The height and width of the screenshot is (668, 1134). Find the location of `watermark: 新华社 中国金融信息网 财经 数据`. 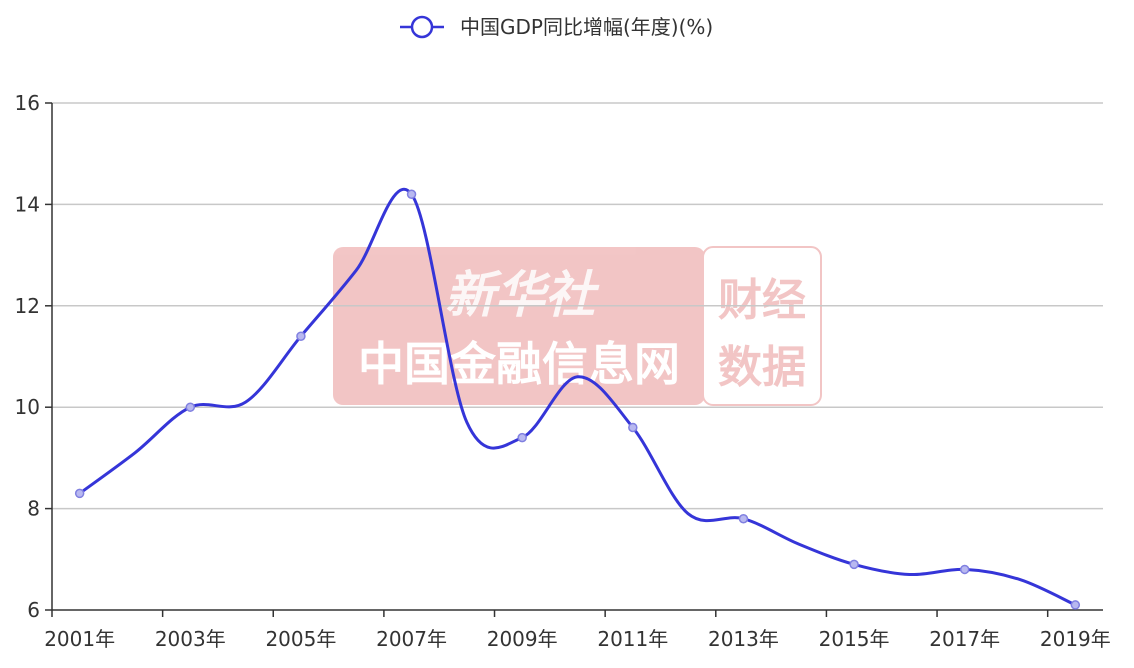

watermark: 新华社 中国金融信息网 财经 数据 is located at coordinates (577, 326).